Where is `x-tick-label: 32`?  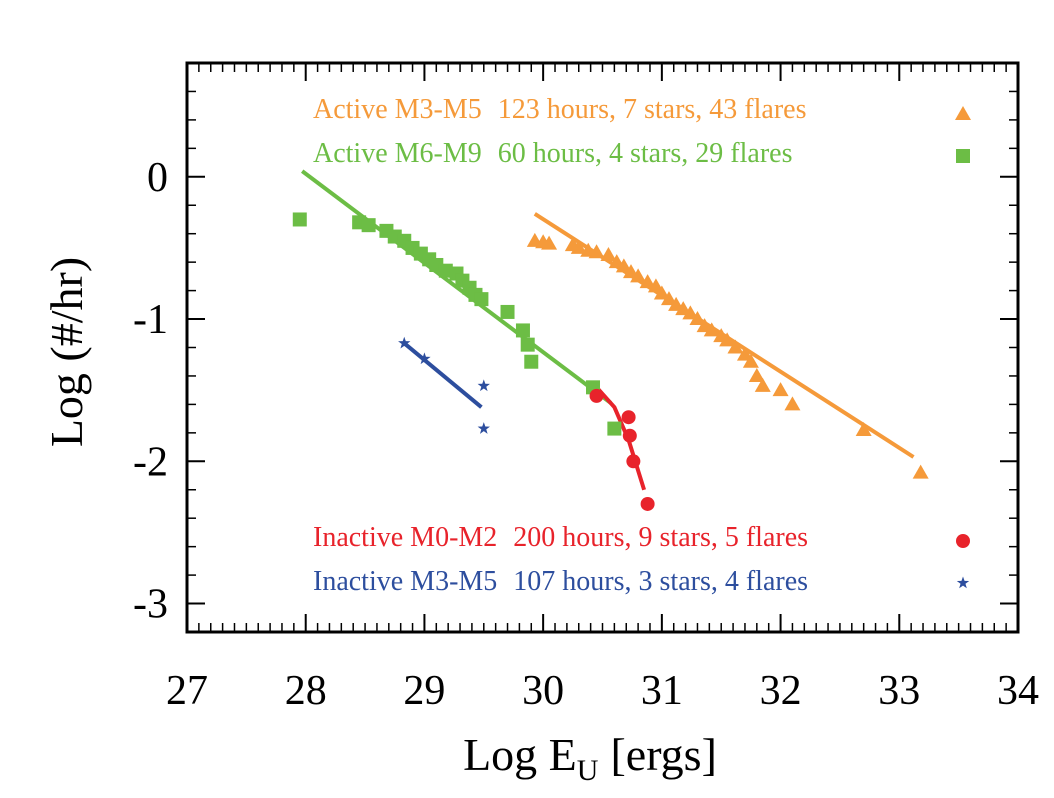 x-tick-label: 32 is located at coordinates (781, 691).